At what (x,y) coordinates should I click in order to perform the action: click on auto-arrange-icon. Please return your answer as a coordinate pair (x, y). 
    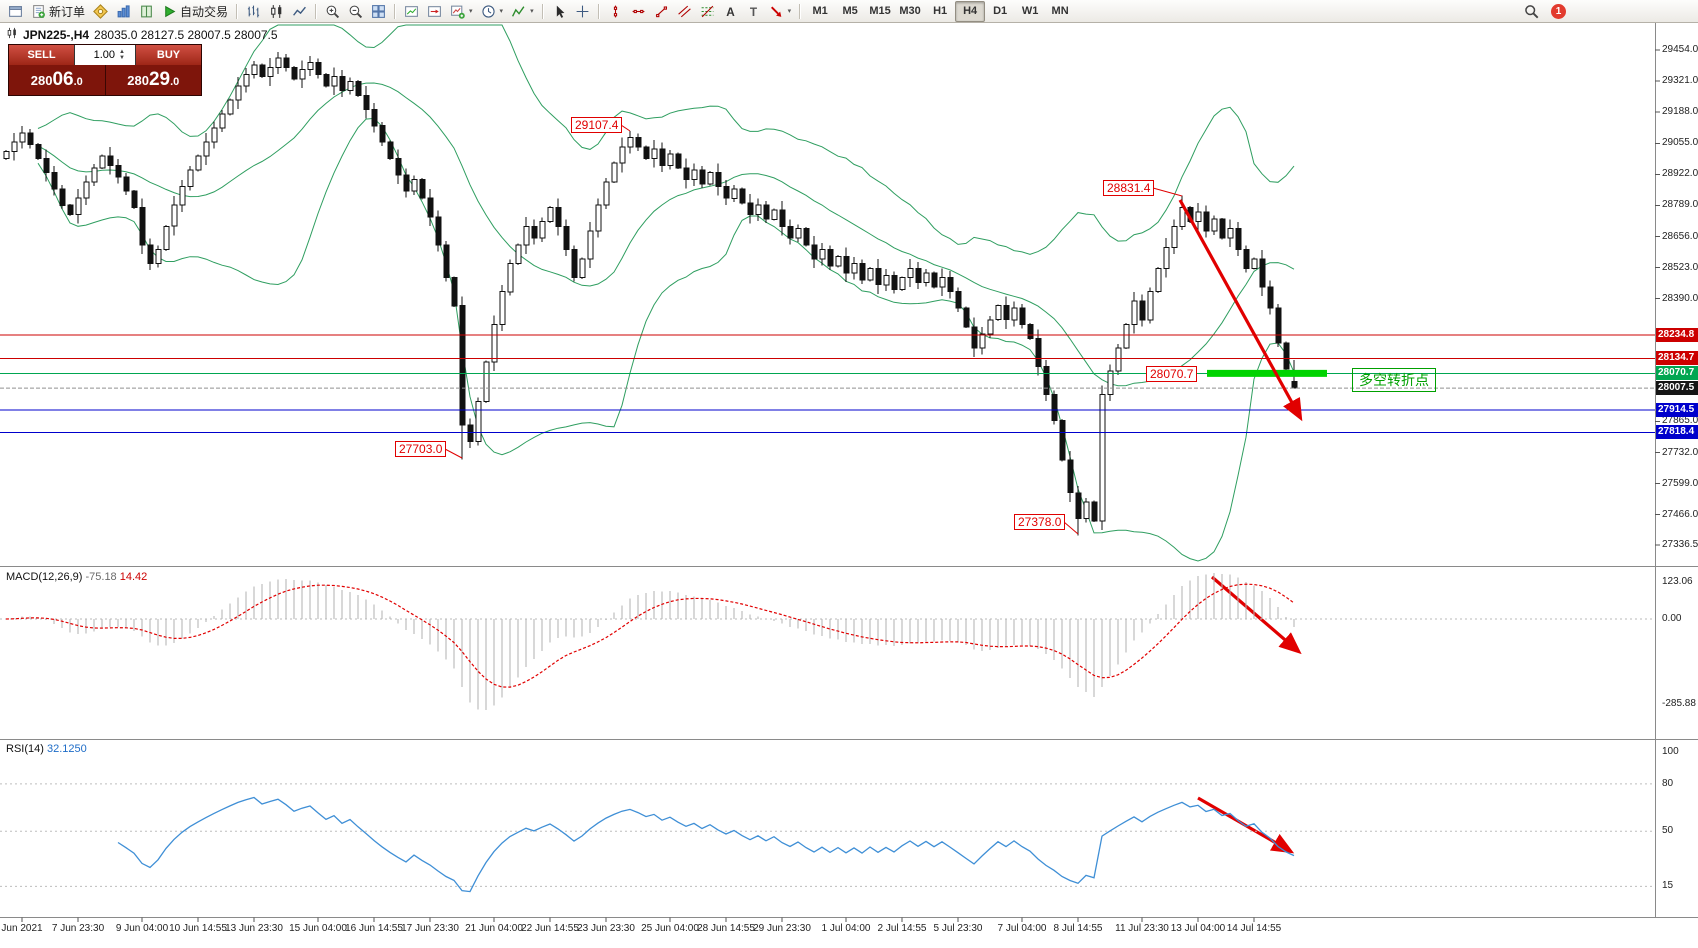
    Looking at the image, I should click on (411, 11).